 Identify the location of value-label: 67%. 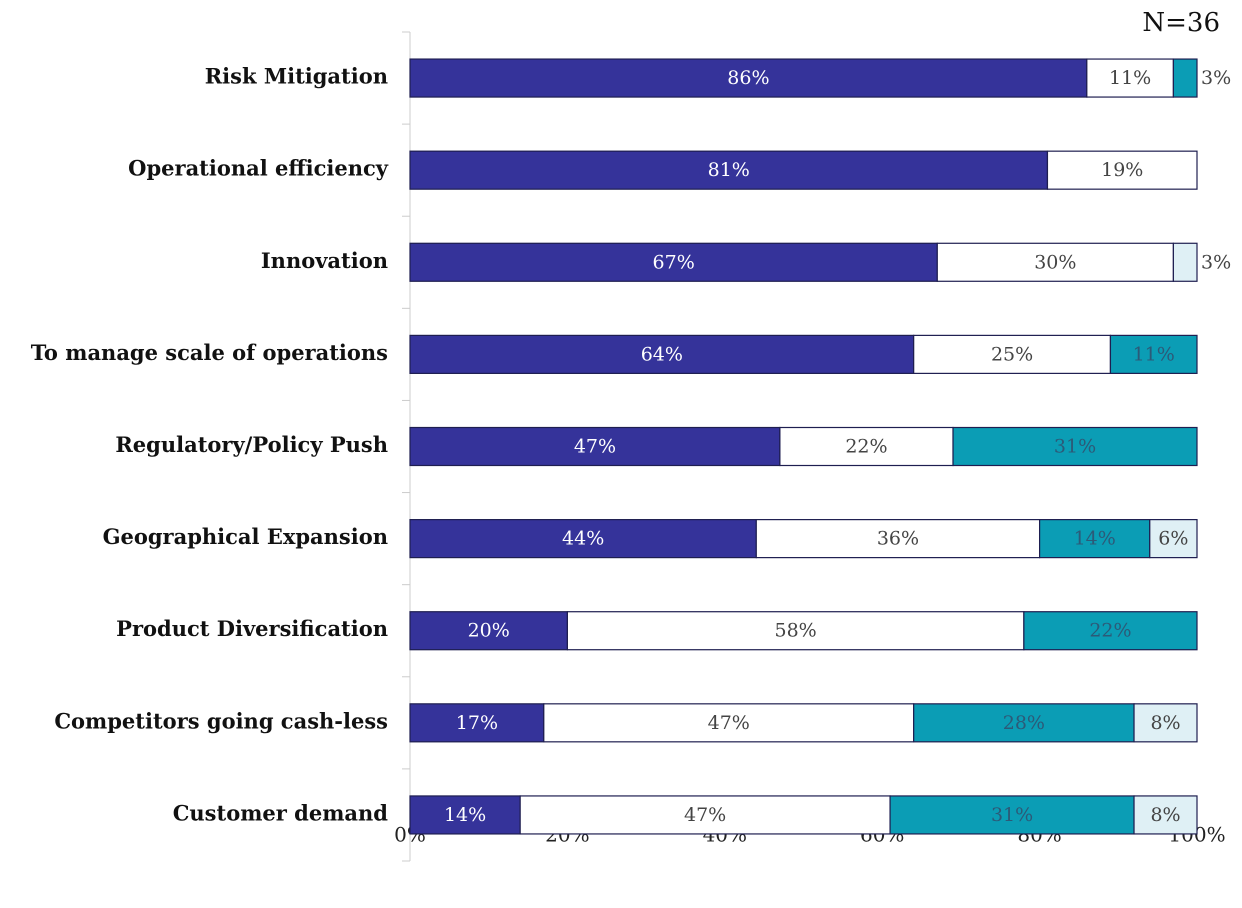
(674, 262).